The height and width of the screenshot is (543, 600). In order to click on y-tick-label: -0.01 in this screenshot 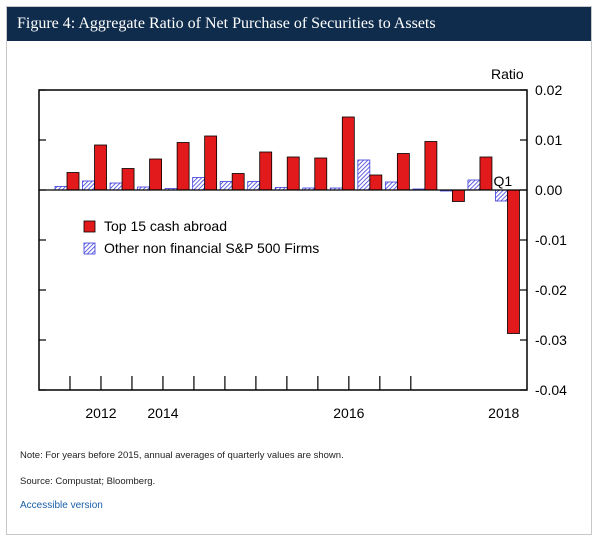, I will do `click(551, 240)`.